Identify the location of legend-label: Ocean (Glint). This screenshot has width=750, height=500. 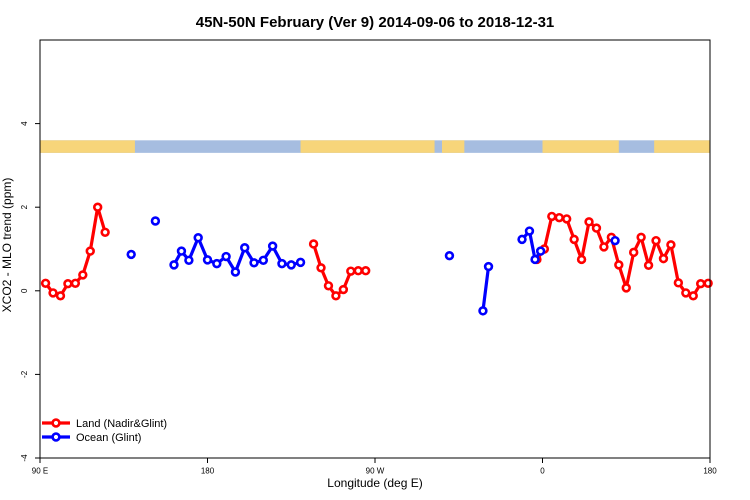
(108, 438).